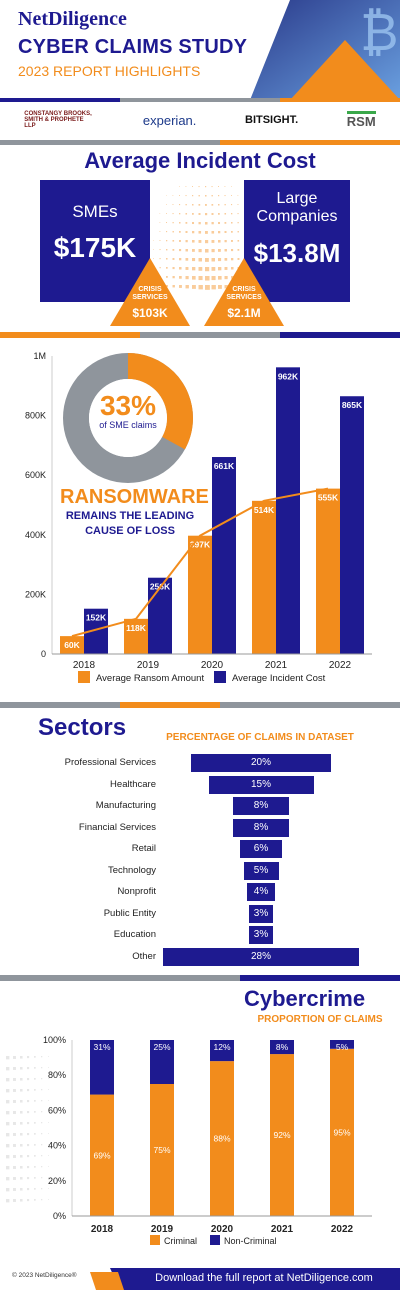 The height and width of the screenshot is (1290, 400). Describe the element at coordinates (162, 1229) in the screenshot. I see `x-tick-label: 2019` at that location.